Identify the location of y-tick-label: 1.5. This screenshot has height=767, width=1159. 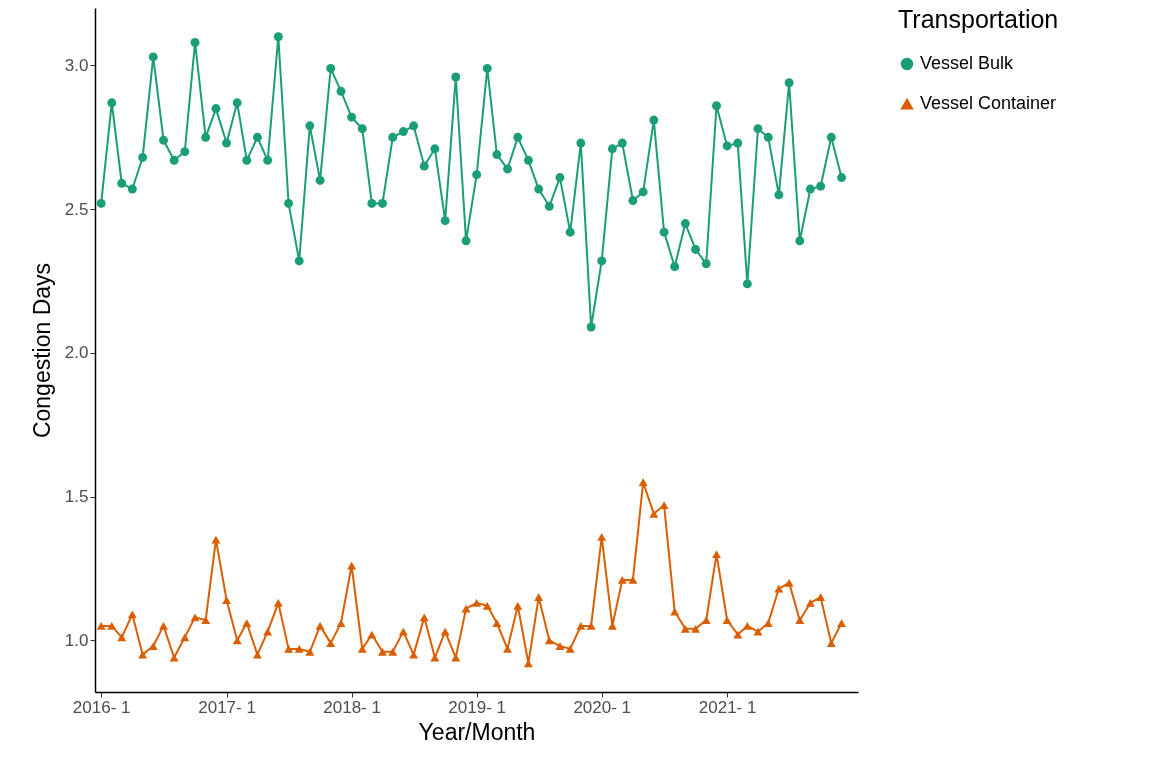
(76, 497).